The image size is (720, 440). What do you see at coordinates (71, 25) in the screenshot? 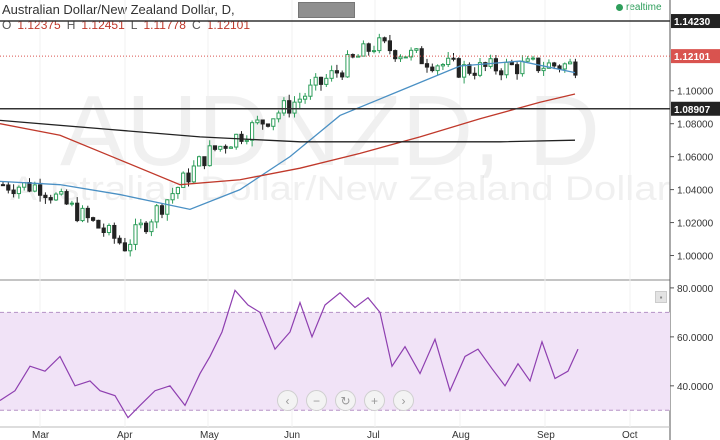
I see `high-label: H` at bounding box center [71, 25].